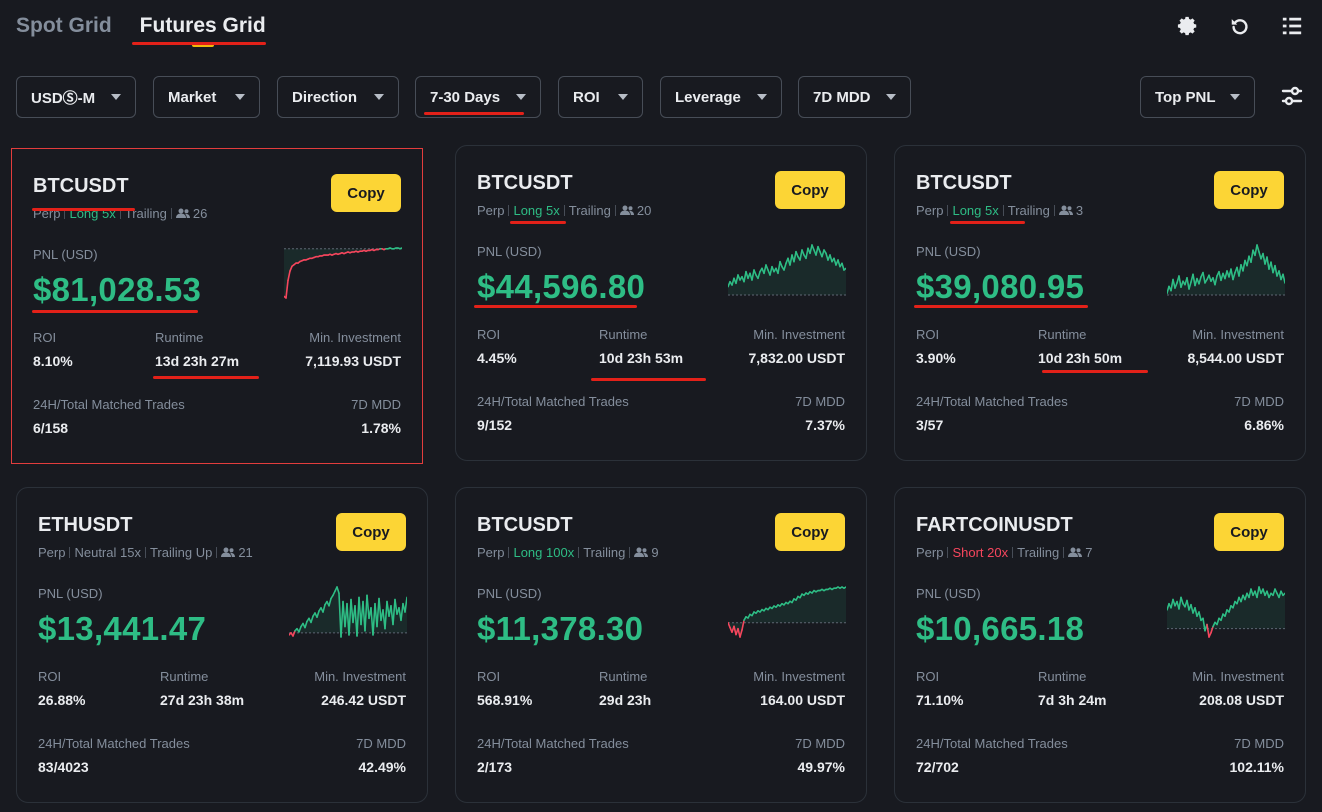 The image size is (1322, 812). What do you see at coordinates (854, 97) in the screenshot?
I see `filter-7d-mdd: 7D MDD` at bounding box center [854, 97].